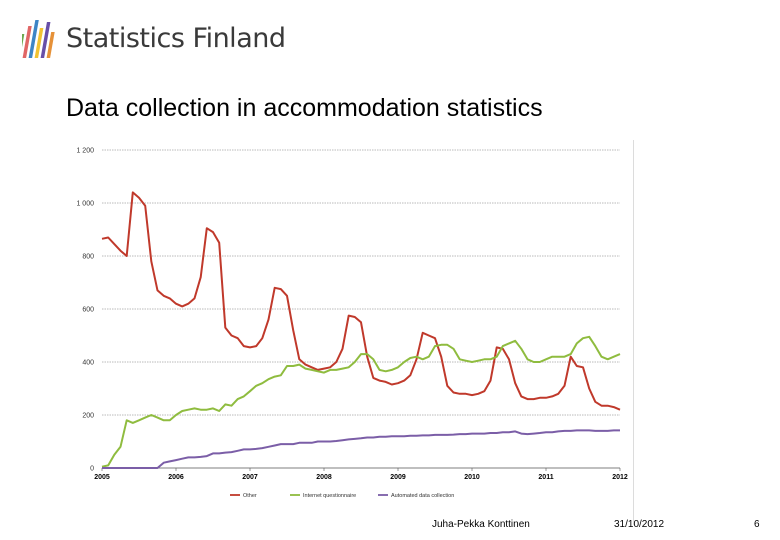 The height and width of the screenshot is (540, 780). Describe the element at coordinates (250, 477) in the screenshot. I see `x-tick-label: 2007` at that location.